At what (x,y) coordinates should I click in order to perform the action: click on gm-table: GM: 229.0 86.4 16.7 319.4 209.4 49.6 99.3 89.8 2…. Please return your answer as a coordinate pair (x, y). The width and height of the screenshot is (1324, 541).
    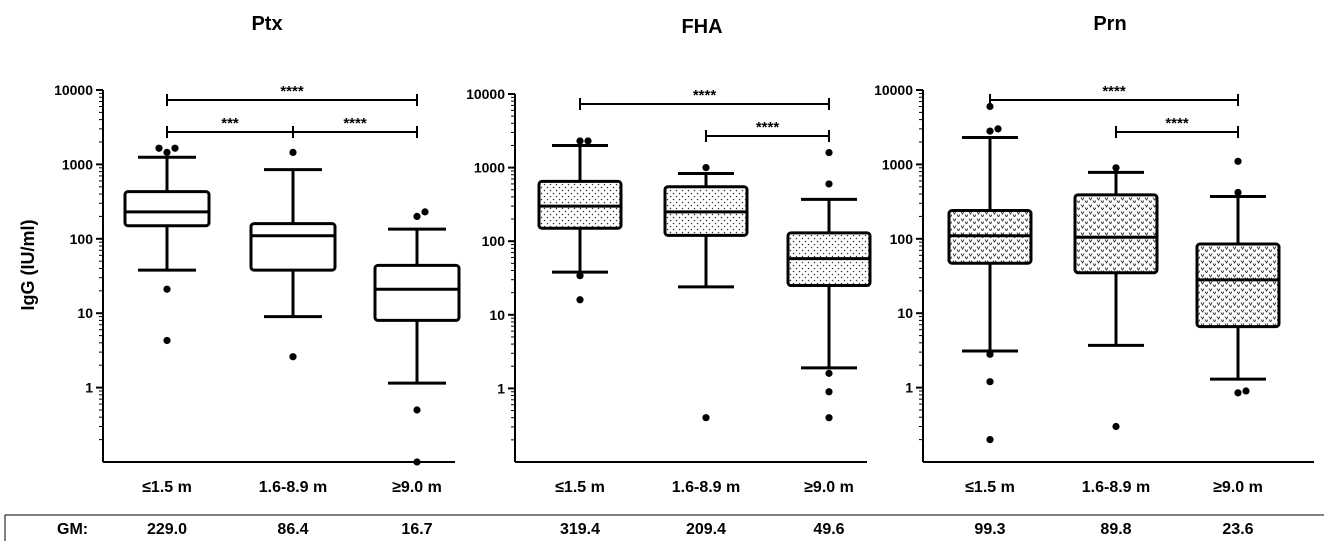
    Looking at the image, I should click on (664, 527).